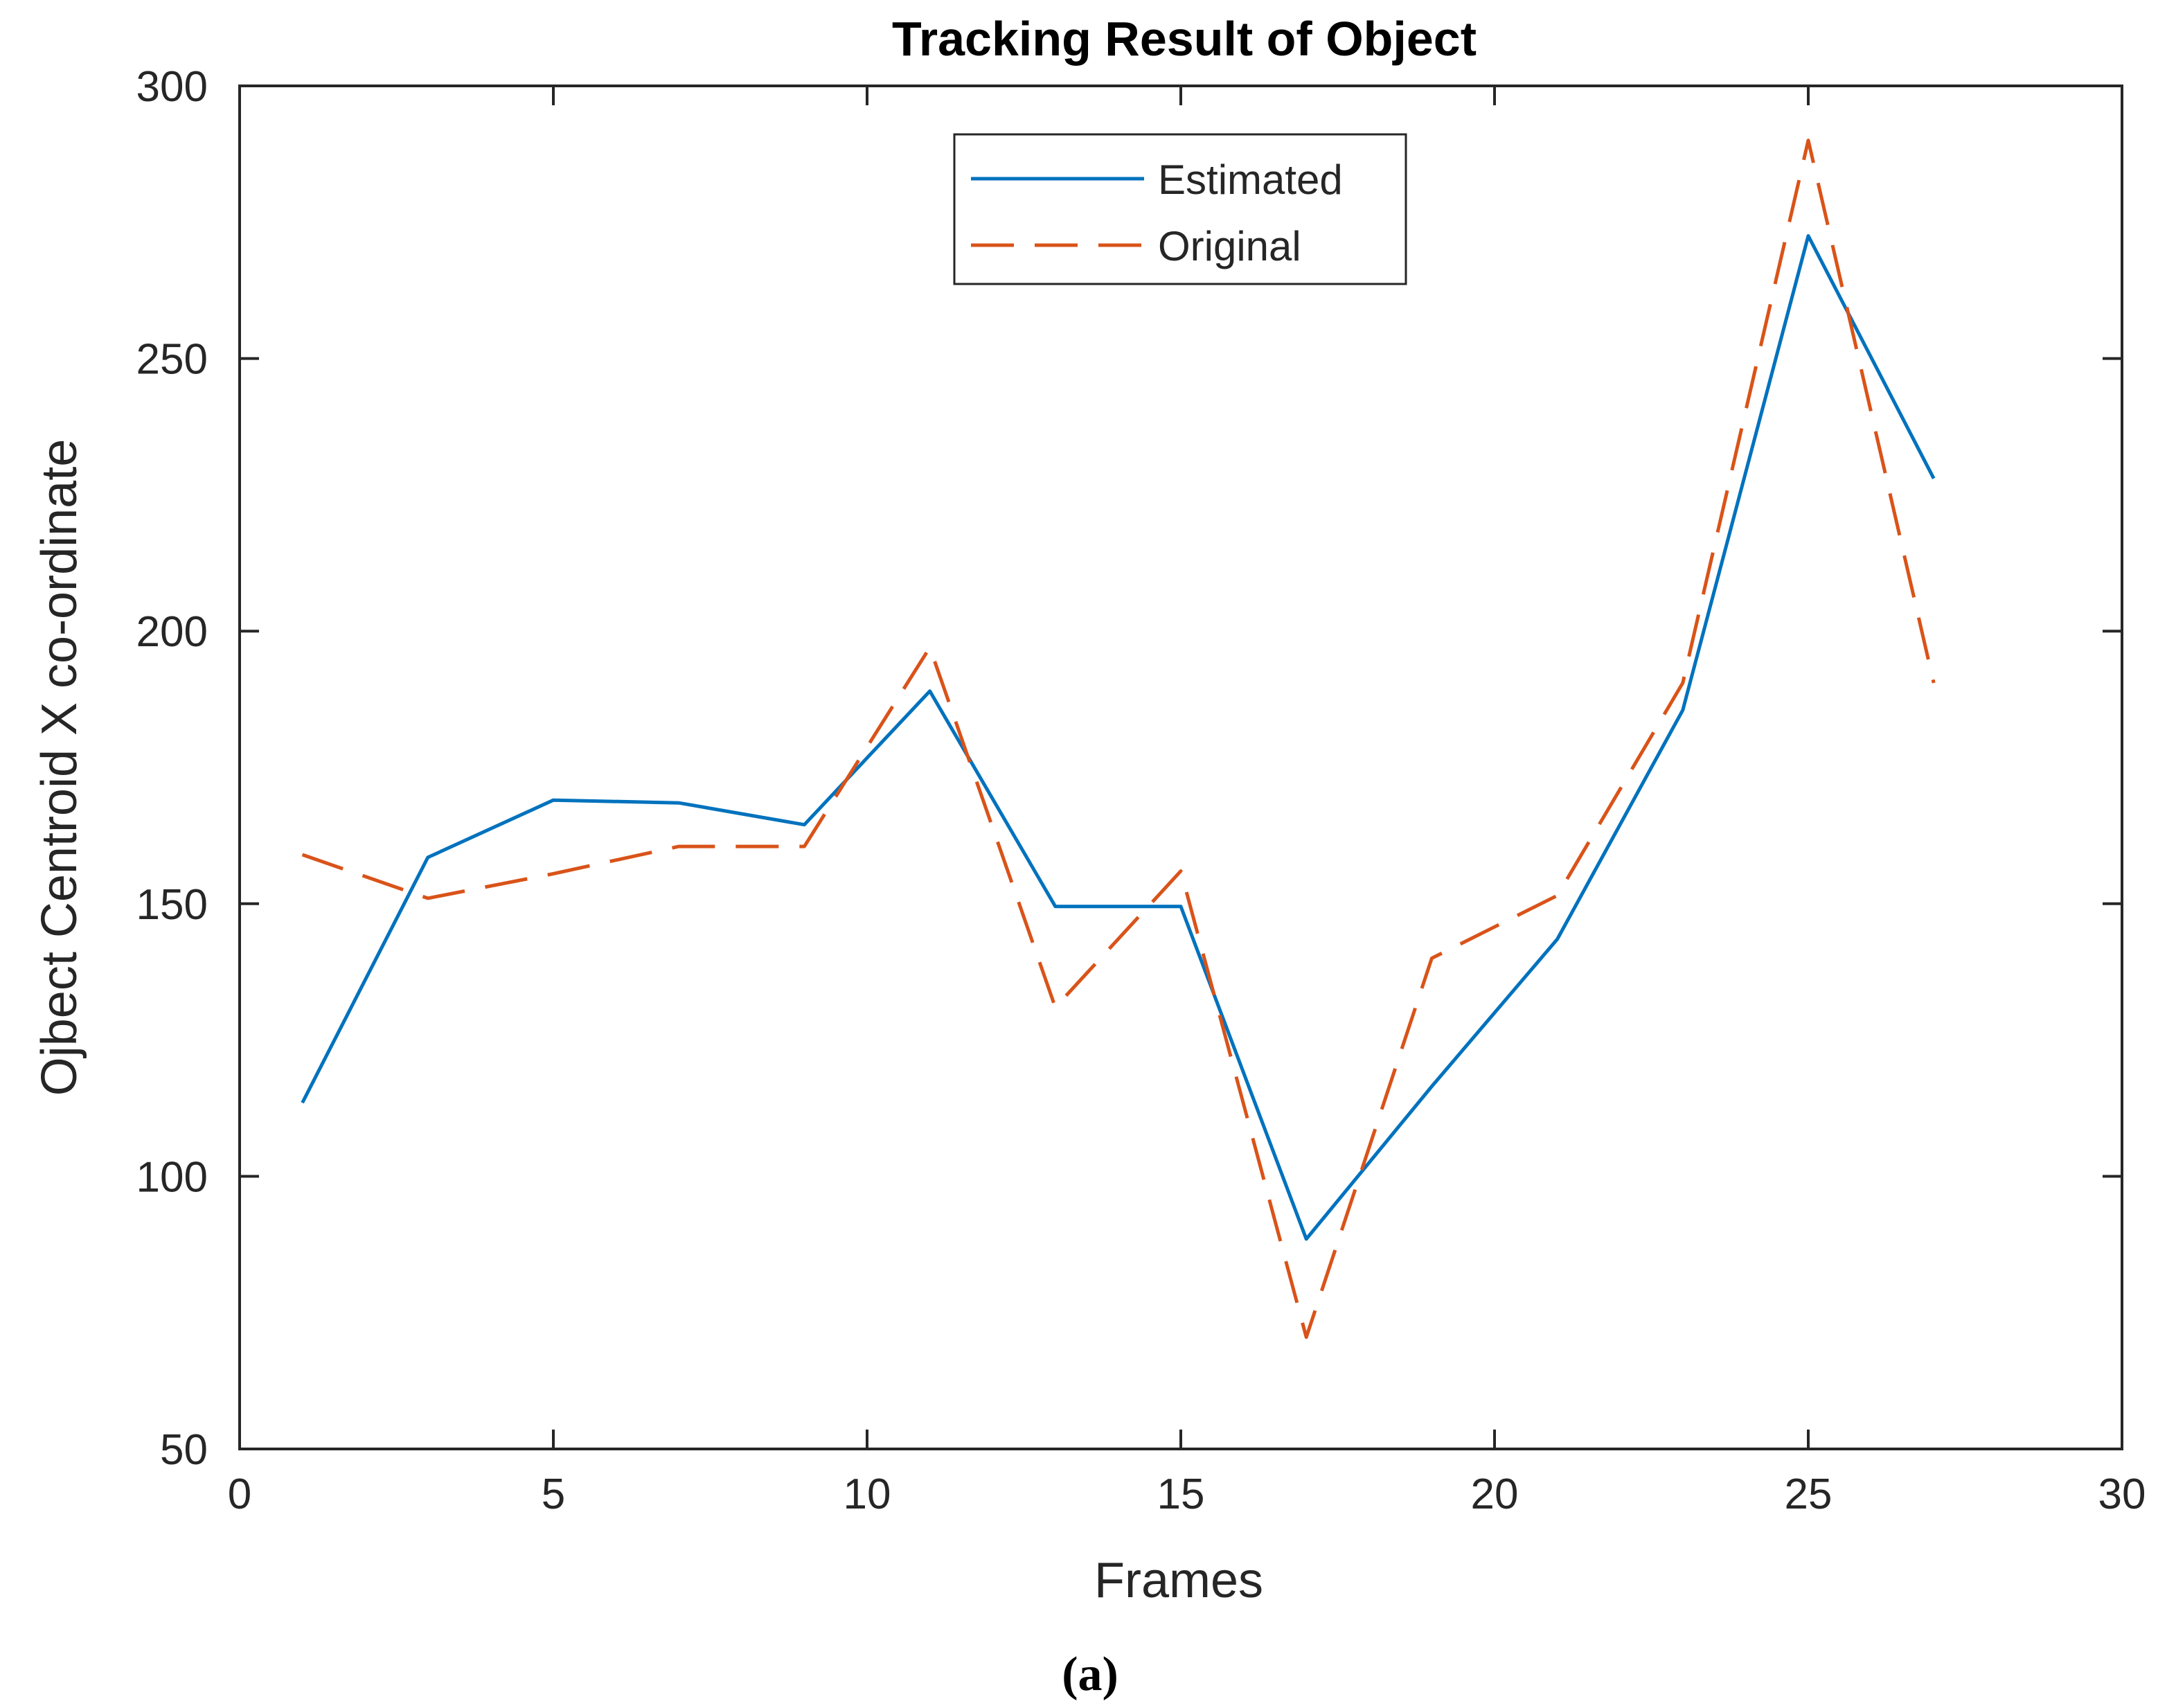 The width and height of the screenshot is (2158, 1708). What do you see at coordinates (867, 1494) in the screenshot?
I see `x-tick-label: 10` at bounding box center [867, 1494].